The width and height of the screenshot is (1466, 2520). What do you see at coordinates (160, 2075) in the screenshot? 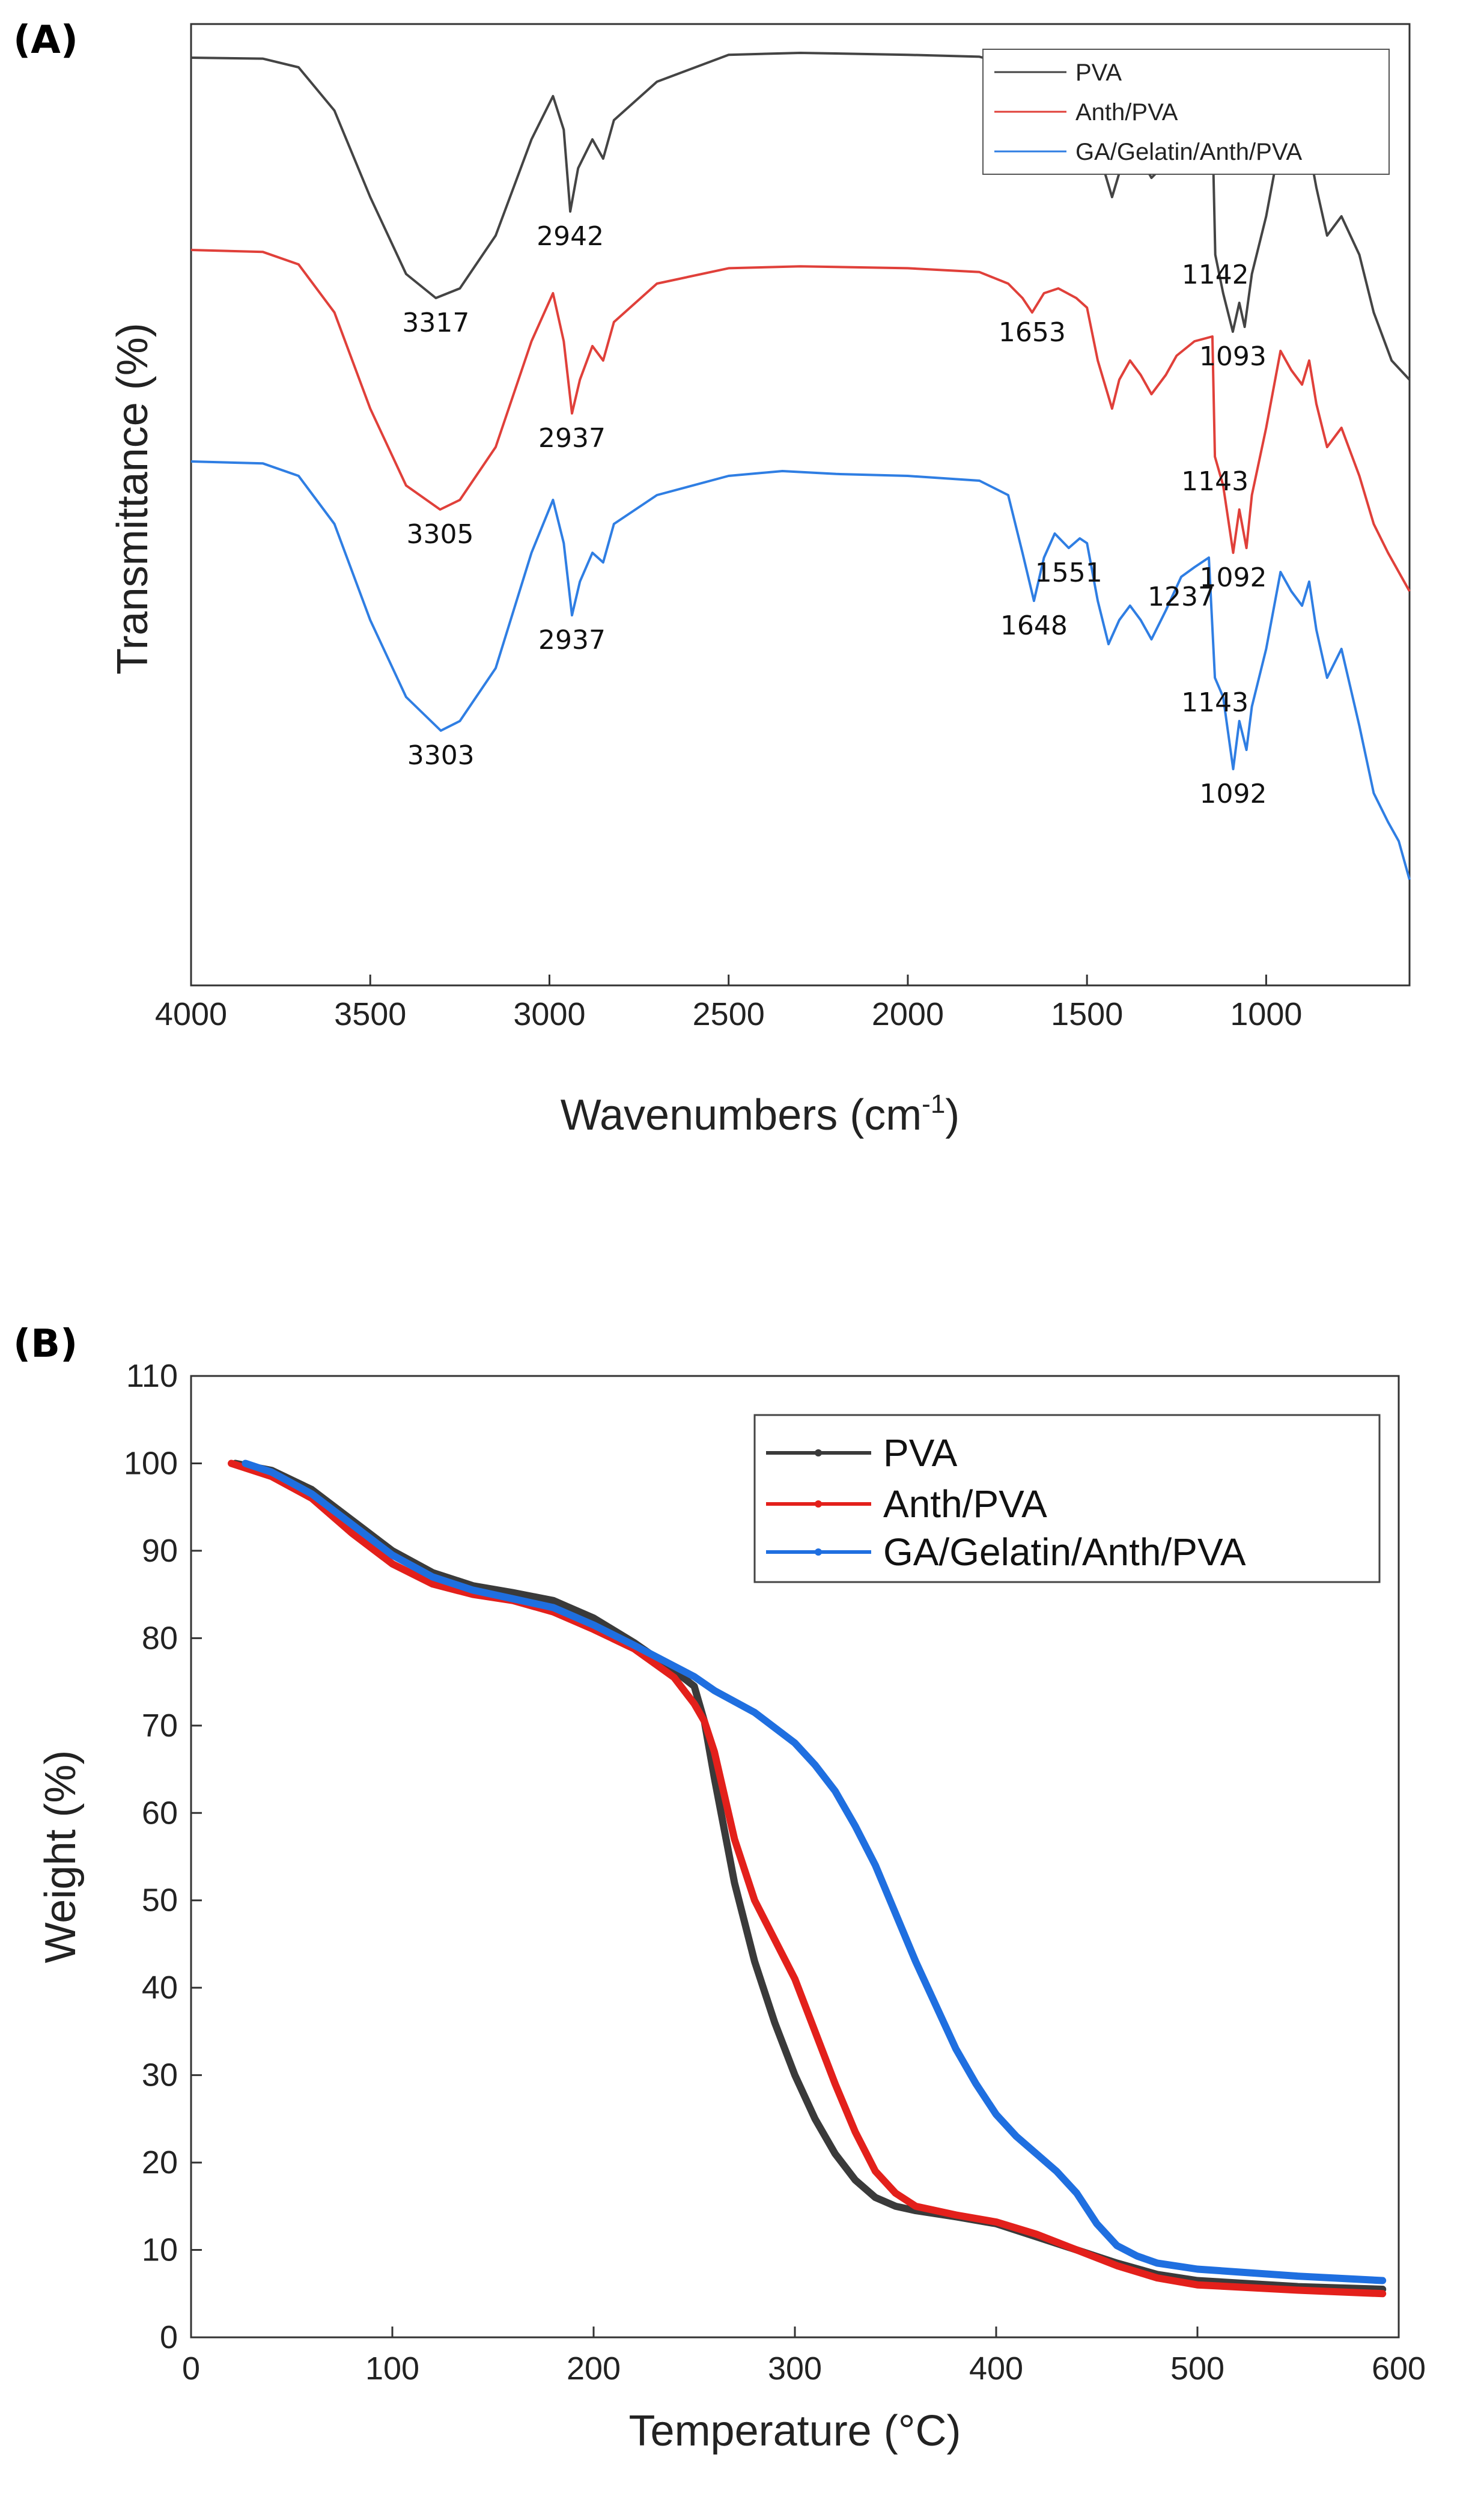
I see `panel-b-y-tick-label: 30` at bounding box center [160, 2075].